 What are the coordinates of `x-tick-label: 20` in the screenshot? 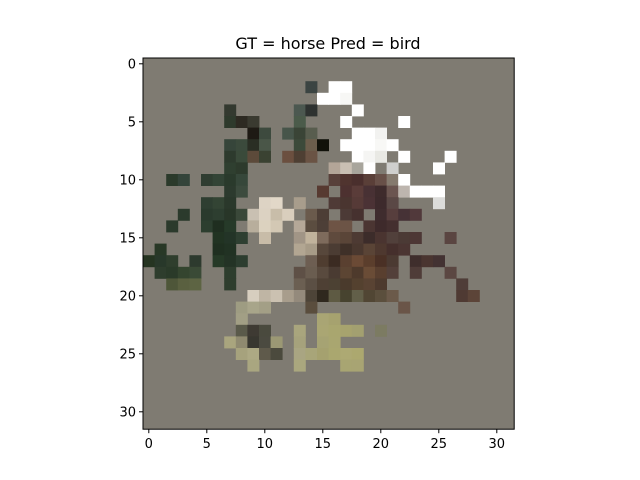 It's located at (381, 444).